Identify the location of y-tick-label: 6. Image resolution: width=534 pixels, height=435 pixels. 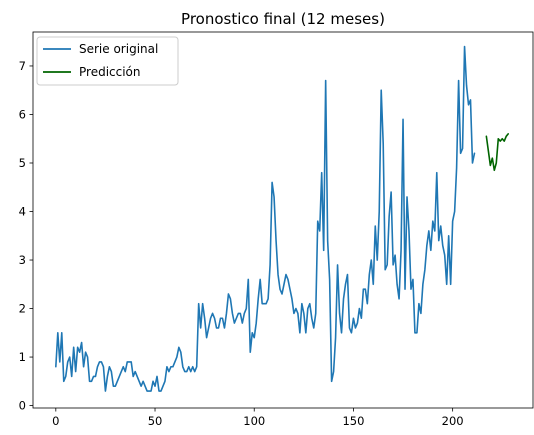
(22, 114).